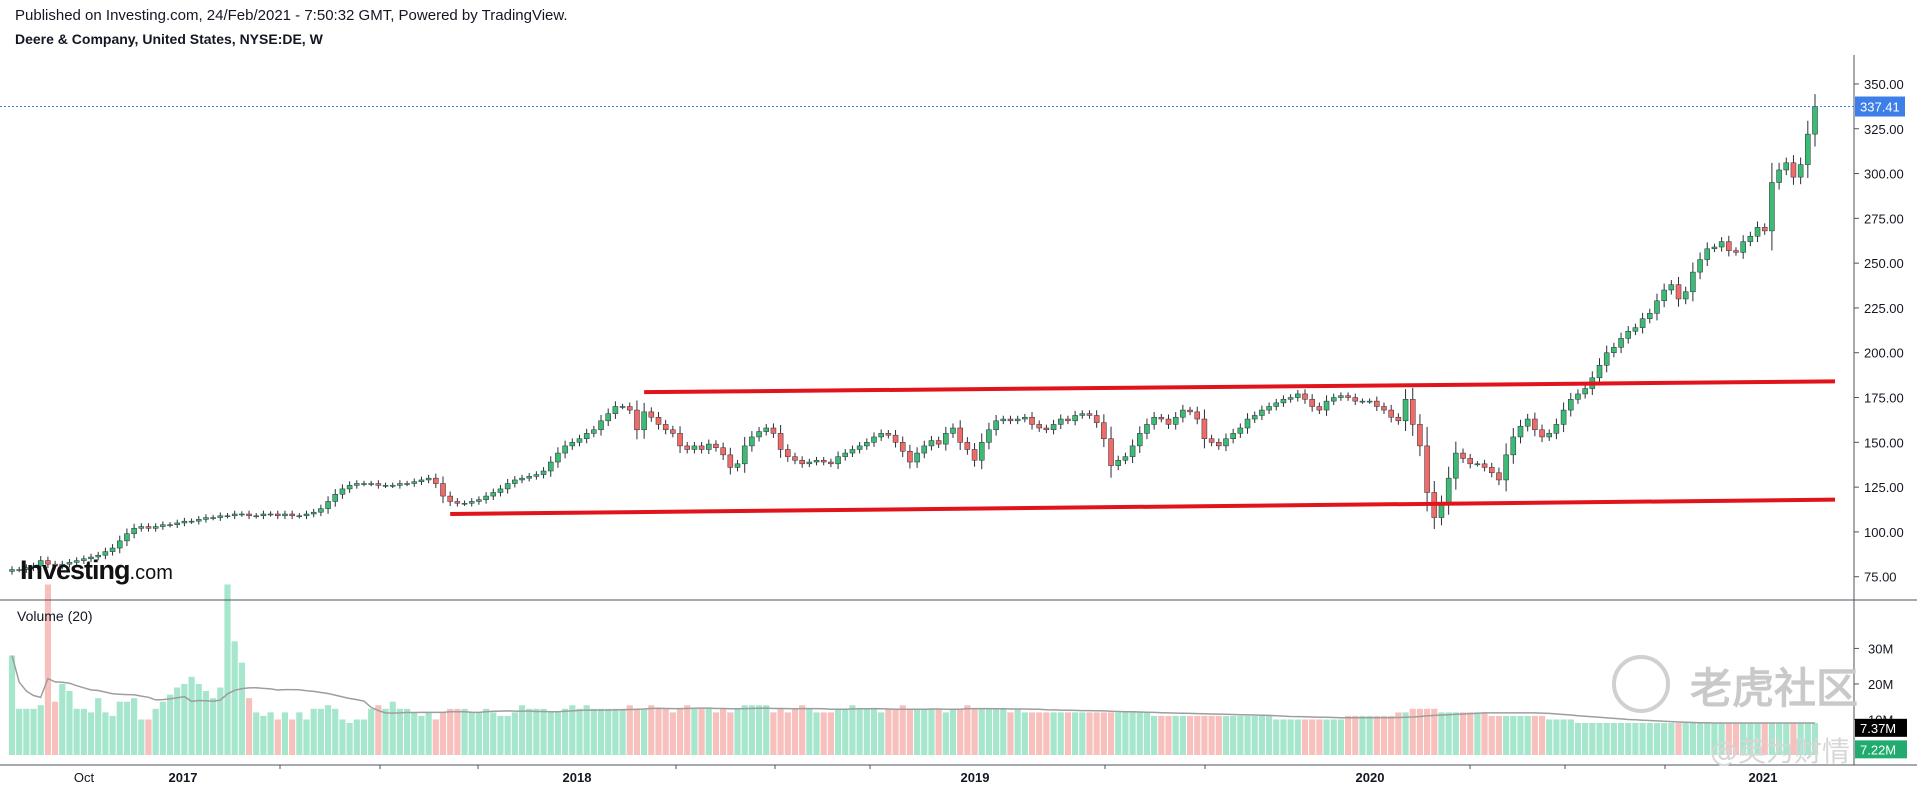  I want to click on price-tick-label: 275.00, so click(1884, 218).